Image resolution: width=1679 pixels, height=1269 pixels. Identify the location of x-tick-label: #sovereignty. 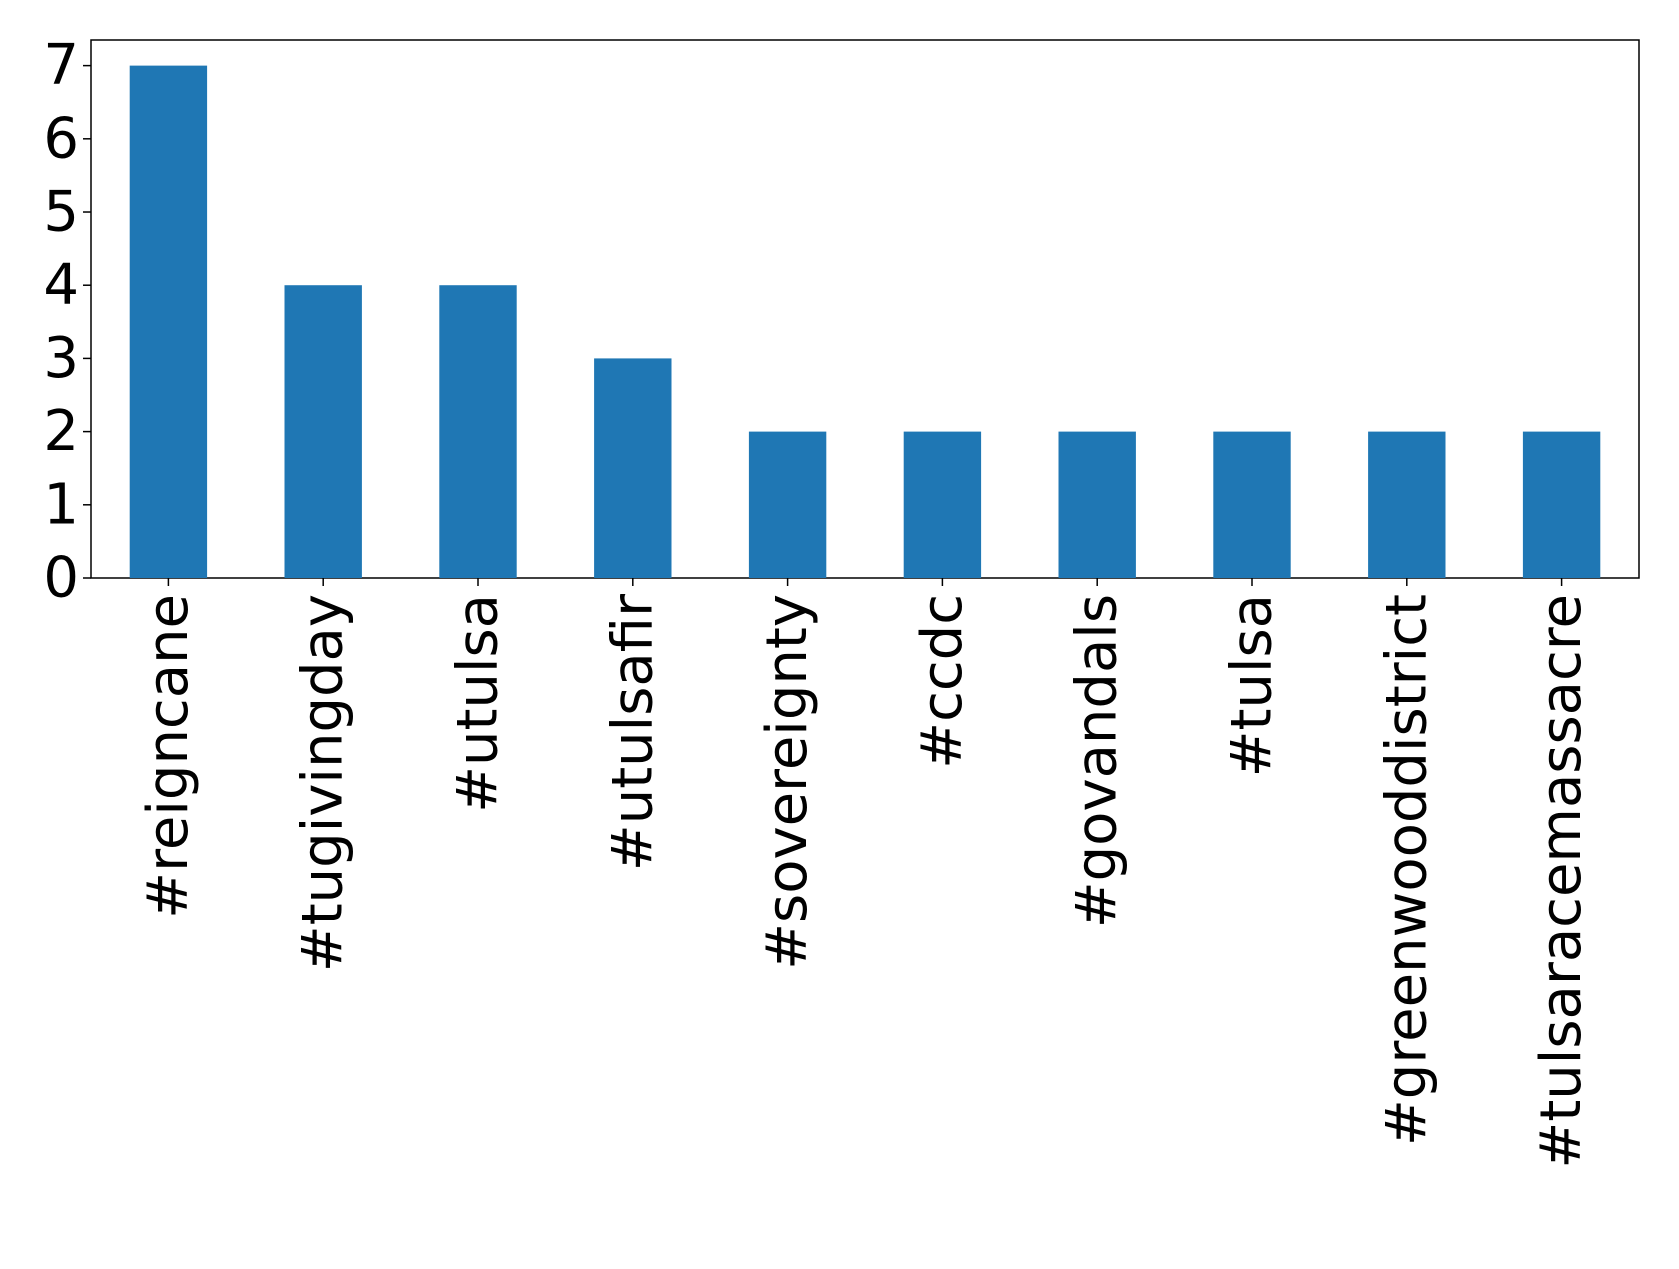
(787, 782).